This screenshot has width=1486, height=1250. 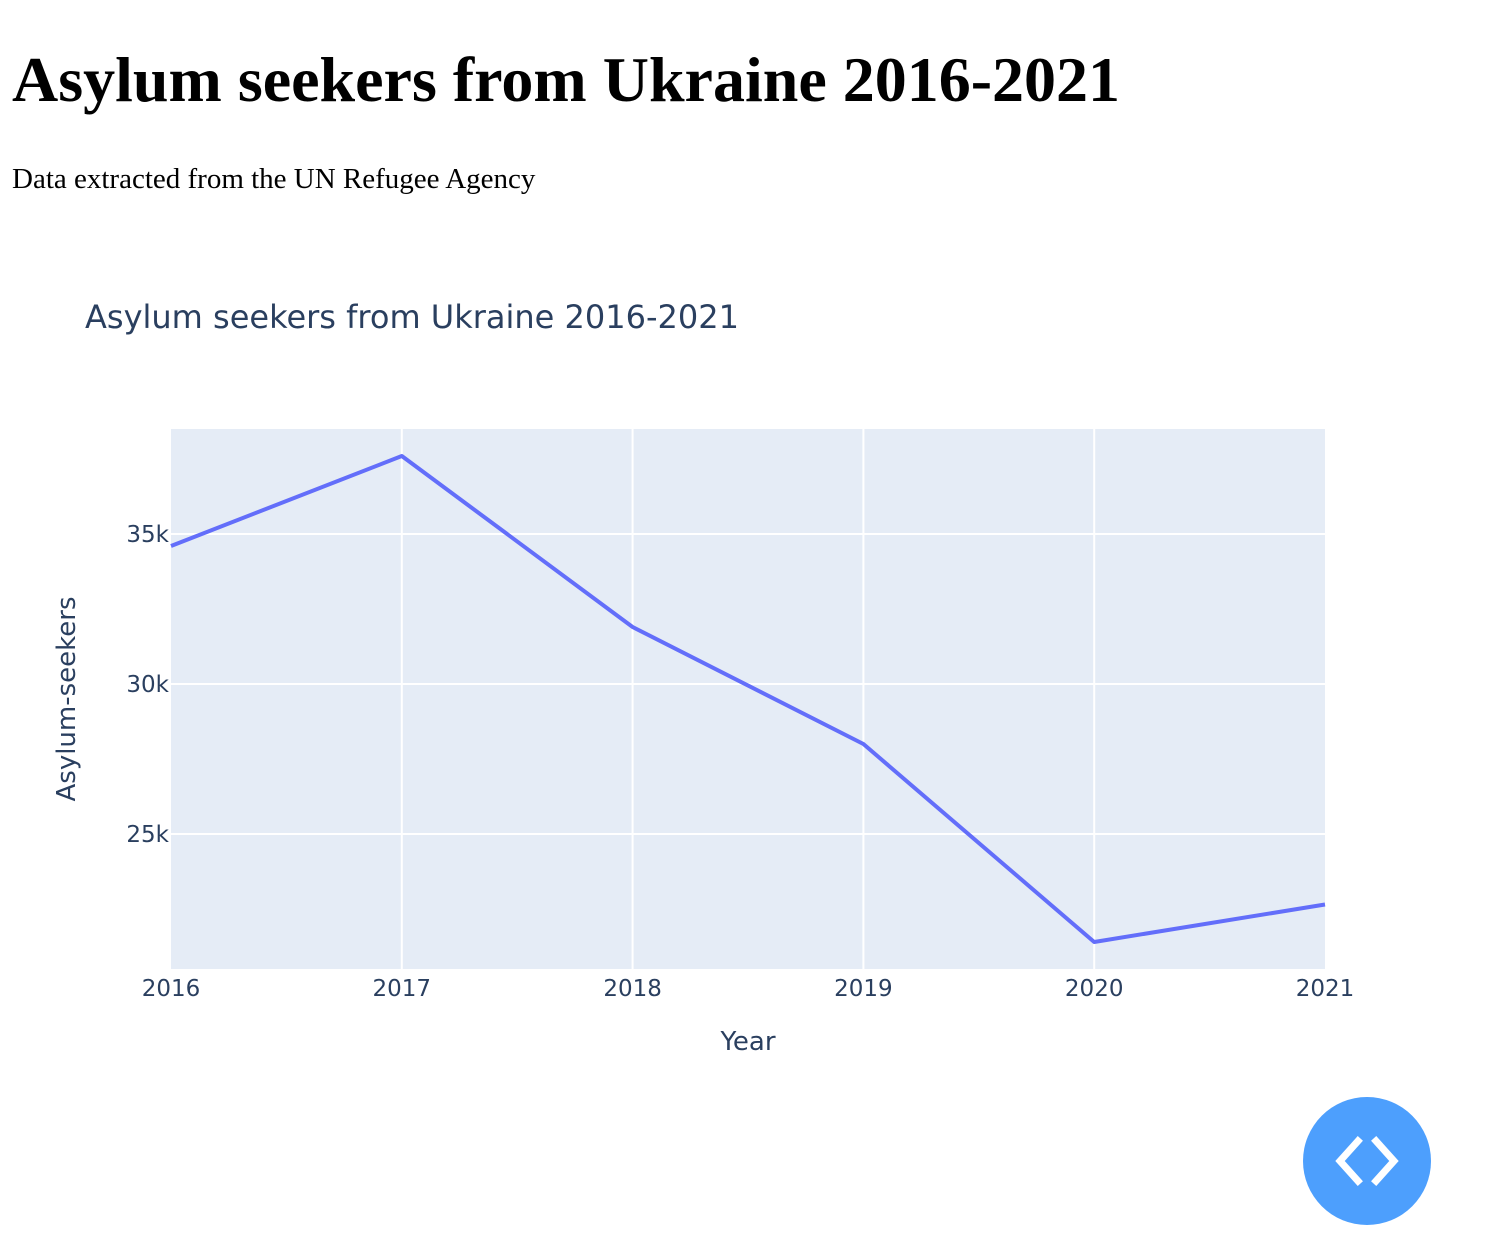 I want to click on x-tick-label: 2019, so click(x=863, y=989).